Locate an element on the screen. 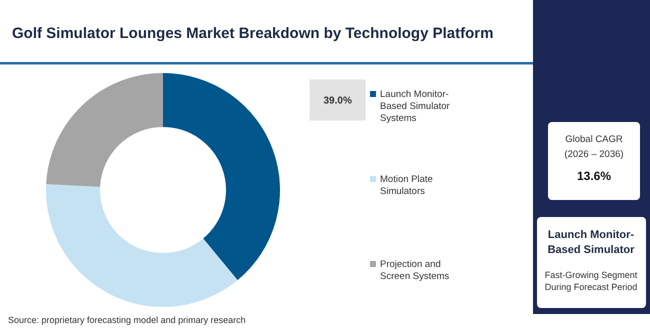  text: Global CAGR is located at coordinates (594, 139).